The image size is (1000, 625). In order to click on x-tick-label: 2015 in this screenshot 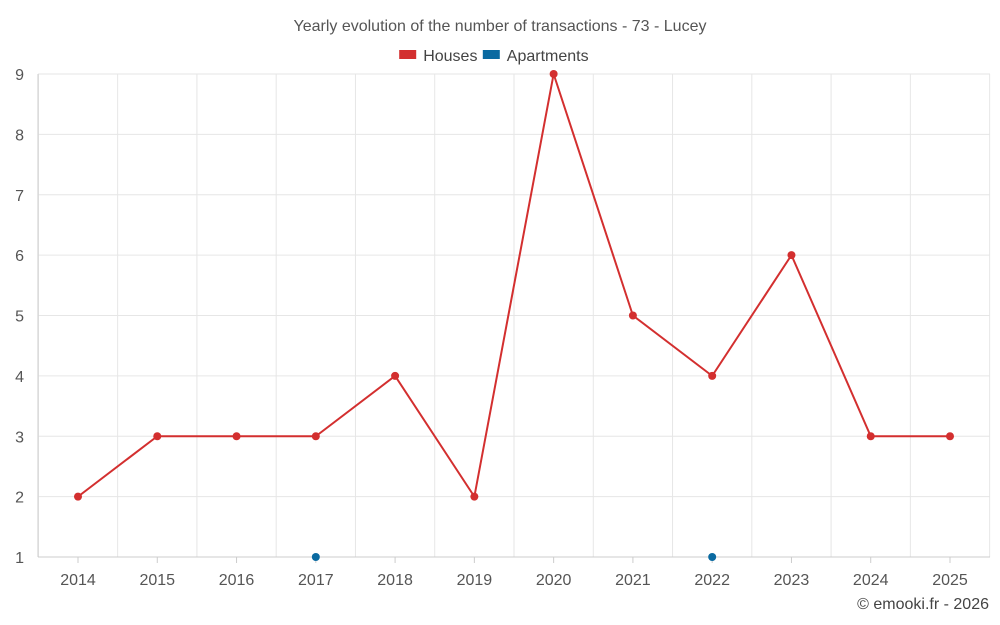, I will do `click(157, 580)`.